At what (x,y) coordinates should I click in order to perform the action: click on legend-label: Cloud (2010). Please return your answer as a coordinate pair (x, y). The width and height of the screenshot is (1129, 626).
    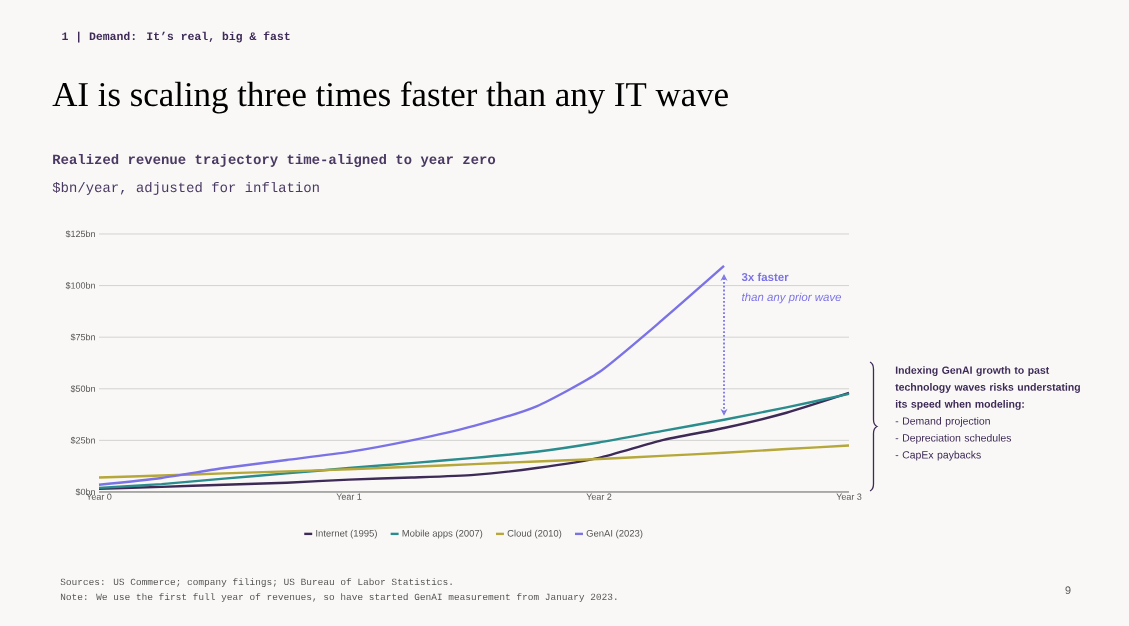
    Looking at the image, I should click on (534, 534).